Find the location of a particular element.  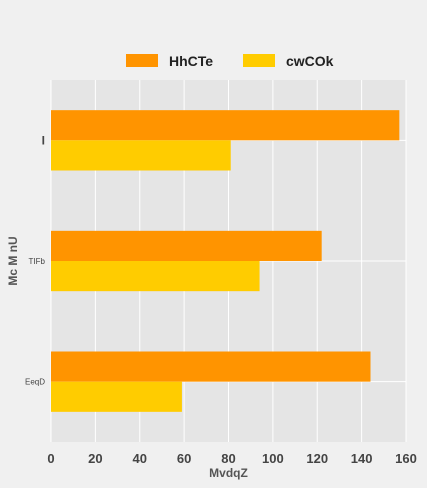

y-tick-label: EeqD is located at coordinates (35, 382).